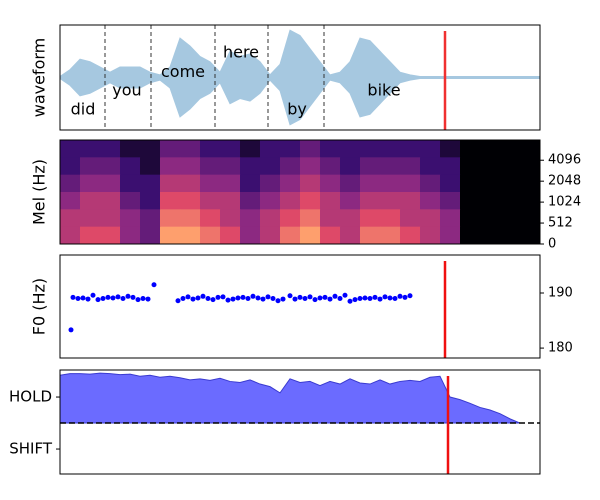 The image size is (600, 500). Describe the element at coordinates (383, 90) in the screenshot. I see `word-label: bike` at that location.